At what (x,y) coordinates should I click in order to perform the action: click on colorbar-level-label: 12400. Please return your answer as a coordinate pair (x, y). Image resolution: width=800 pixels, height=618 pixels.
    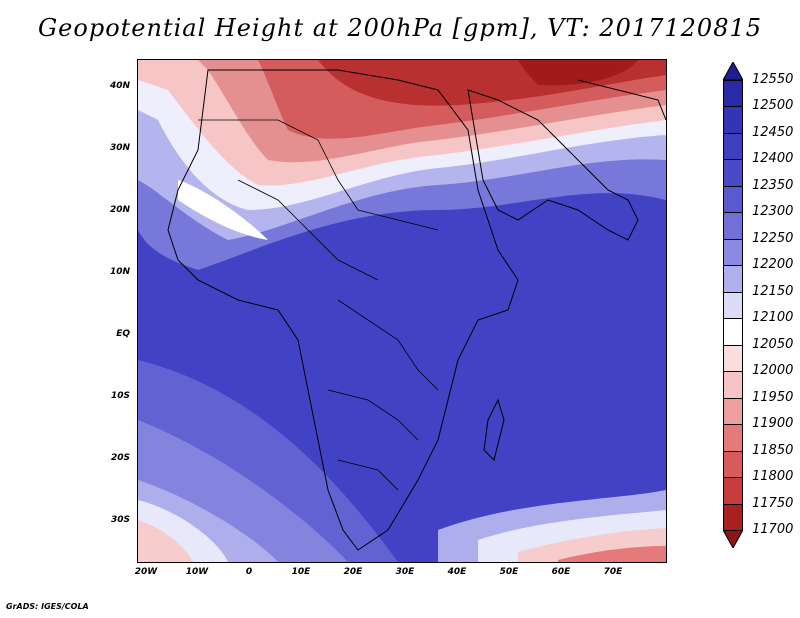
    Looking at the image, I should click on (773, 159).